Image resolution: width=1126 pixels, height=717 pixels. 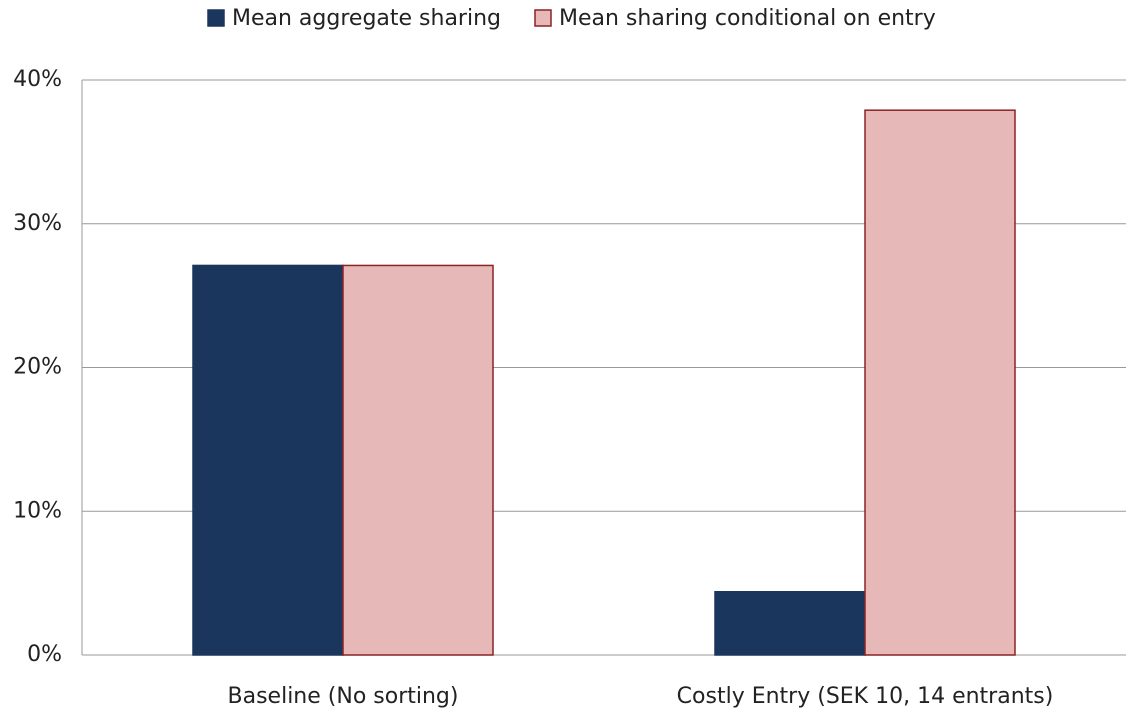 I want to click on y-tick-label: 30%, so click(x=37, y=223).